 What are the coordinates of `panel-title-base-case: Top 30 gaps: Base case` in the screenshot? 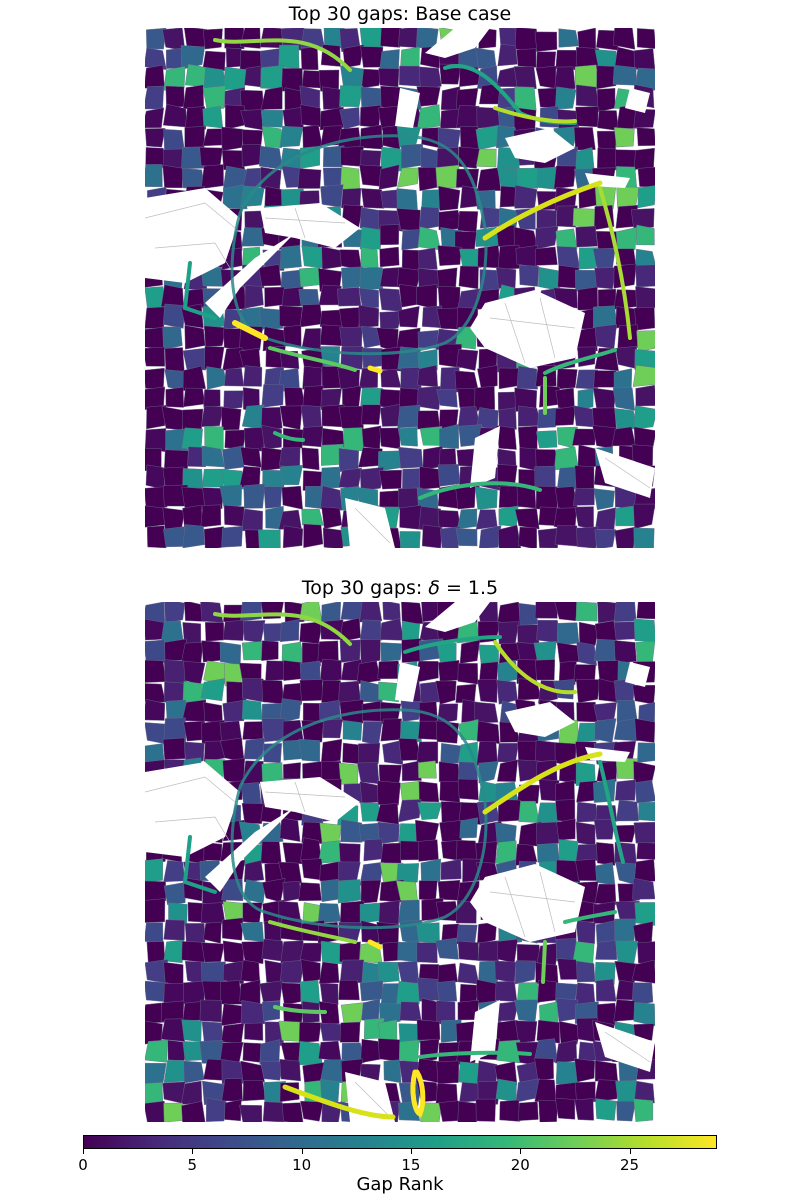 It's located at (400, 14).